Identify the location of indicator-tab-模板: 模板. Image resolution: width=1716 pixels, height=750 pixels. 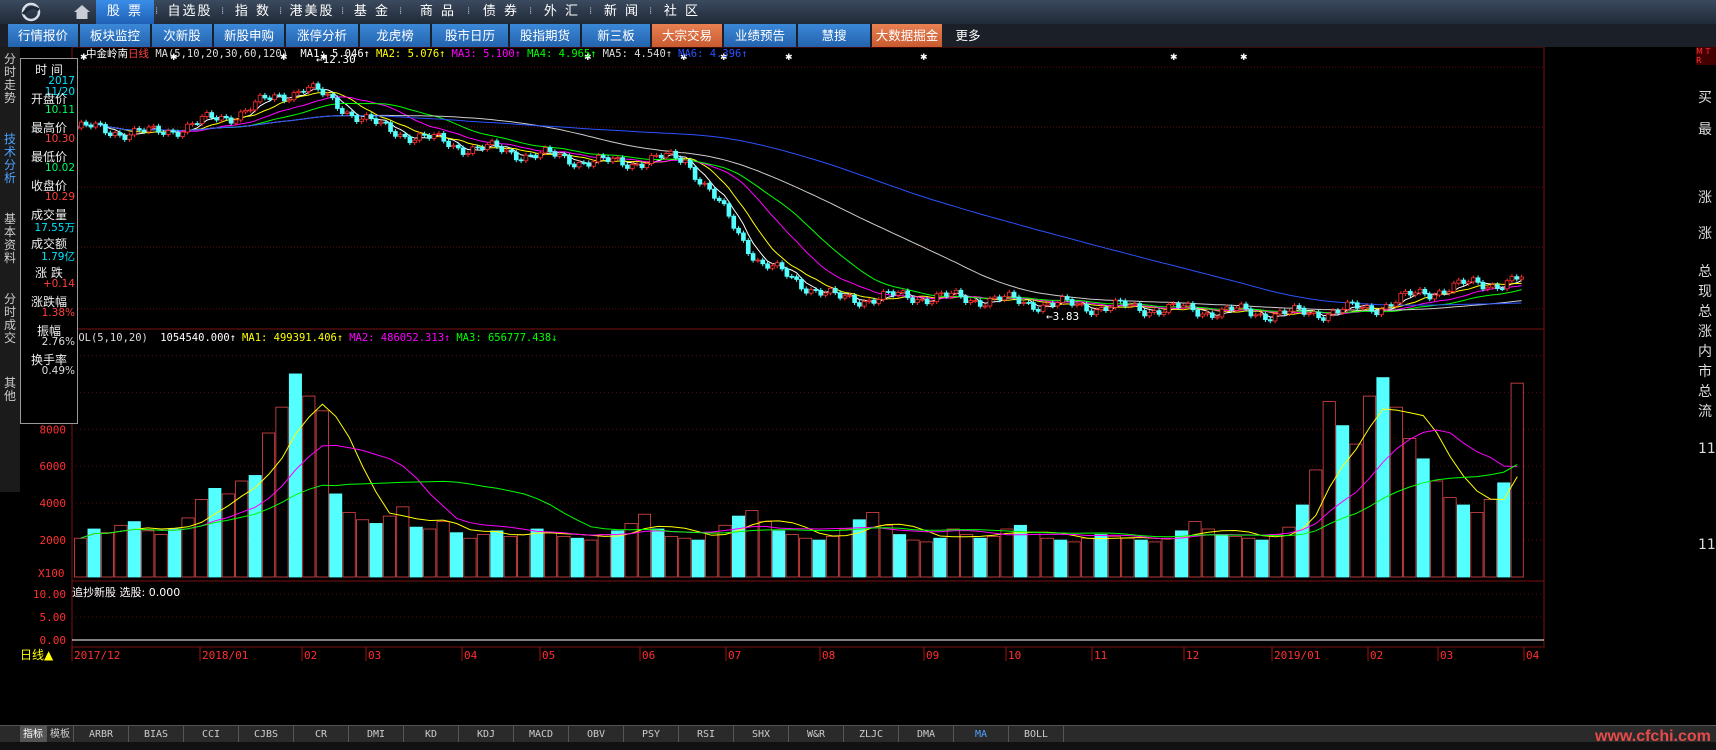
(60, 734).